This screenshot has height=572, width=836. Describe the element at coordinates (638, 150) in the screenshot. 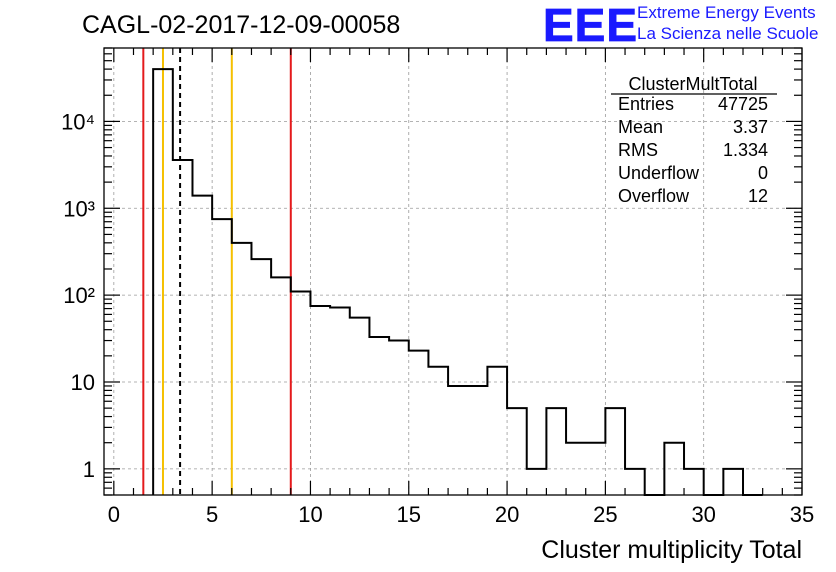

I see `stats-label: RMS` at that location.